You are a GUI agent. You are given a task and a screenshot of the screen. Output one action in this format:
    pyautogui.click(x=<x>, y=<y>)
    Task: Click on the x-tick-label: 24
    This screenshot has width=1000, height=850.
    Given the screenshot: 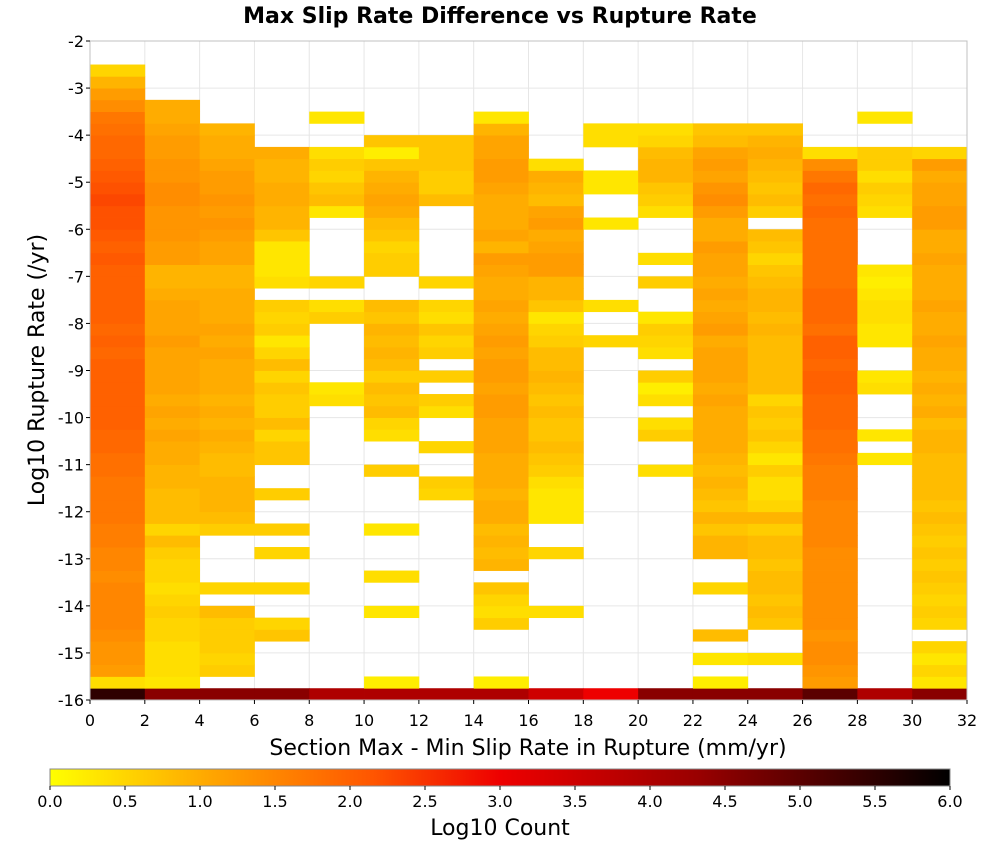 What is the action you would take?
    pyautogui.click(x=748, y=720)
    